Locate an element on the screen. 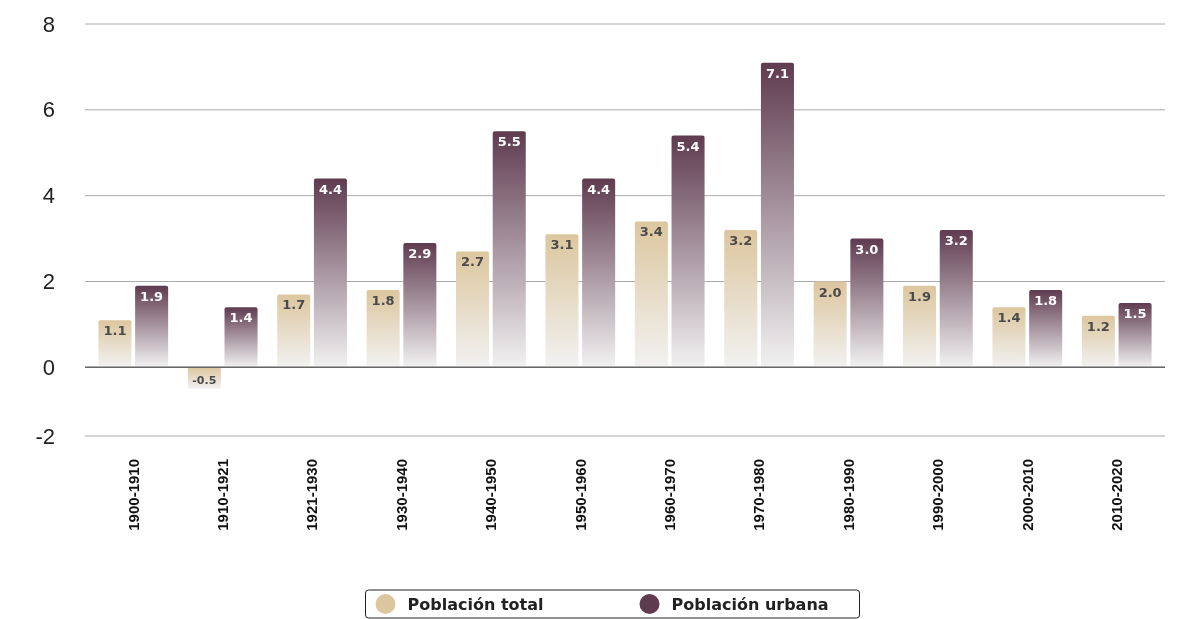 This screenshot has width=1185, height=619. y-tick-label: 4 is located at coordinates (48, 196).